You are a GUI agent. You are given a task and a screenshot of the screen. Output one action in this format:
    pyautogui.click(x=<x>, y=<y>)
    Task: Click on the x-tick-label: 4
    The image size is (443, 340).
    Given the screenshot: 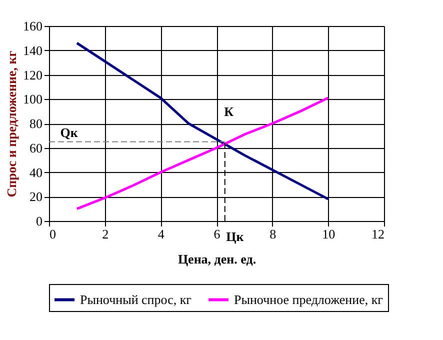 What is the action you would take?
    pyautogui.click(x=161, y=234)
    